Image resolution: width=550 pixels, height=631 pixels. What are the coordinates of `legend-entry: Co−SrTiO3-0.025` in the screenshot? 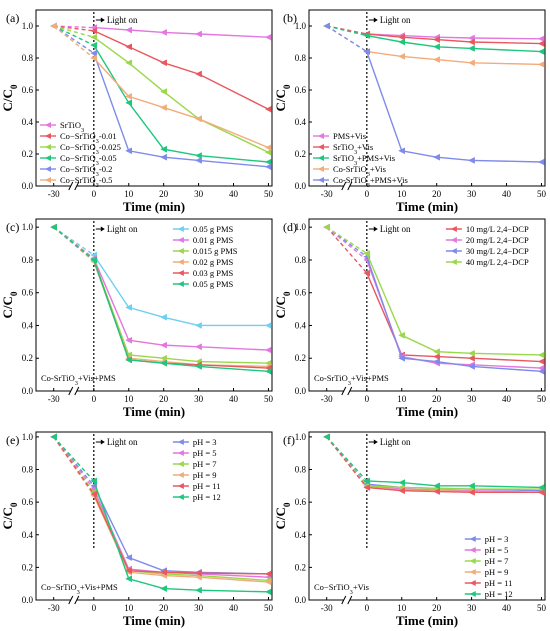 It's located at (80, 149).